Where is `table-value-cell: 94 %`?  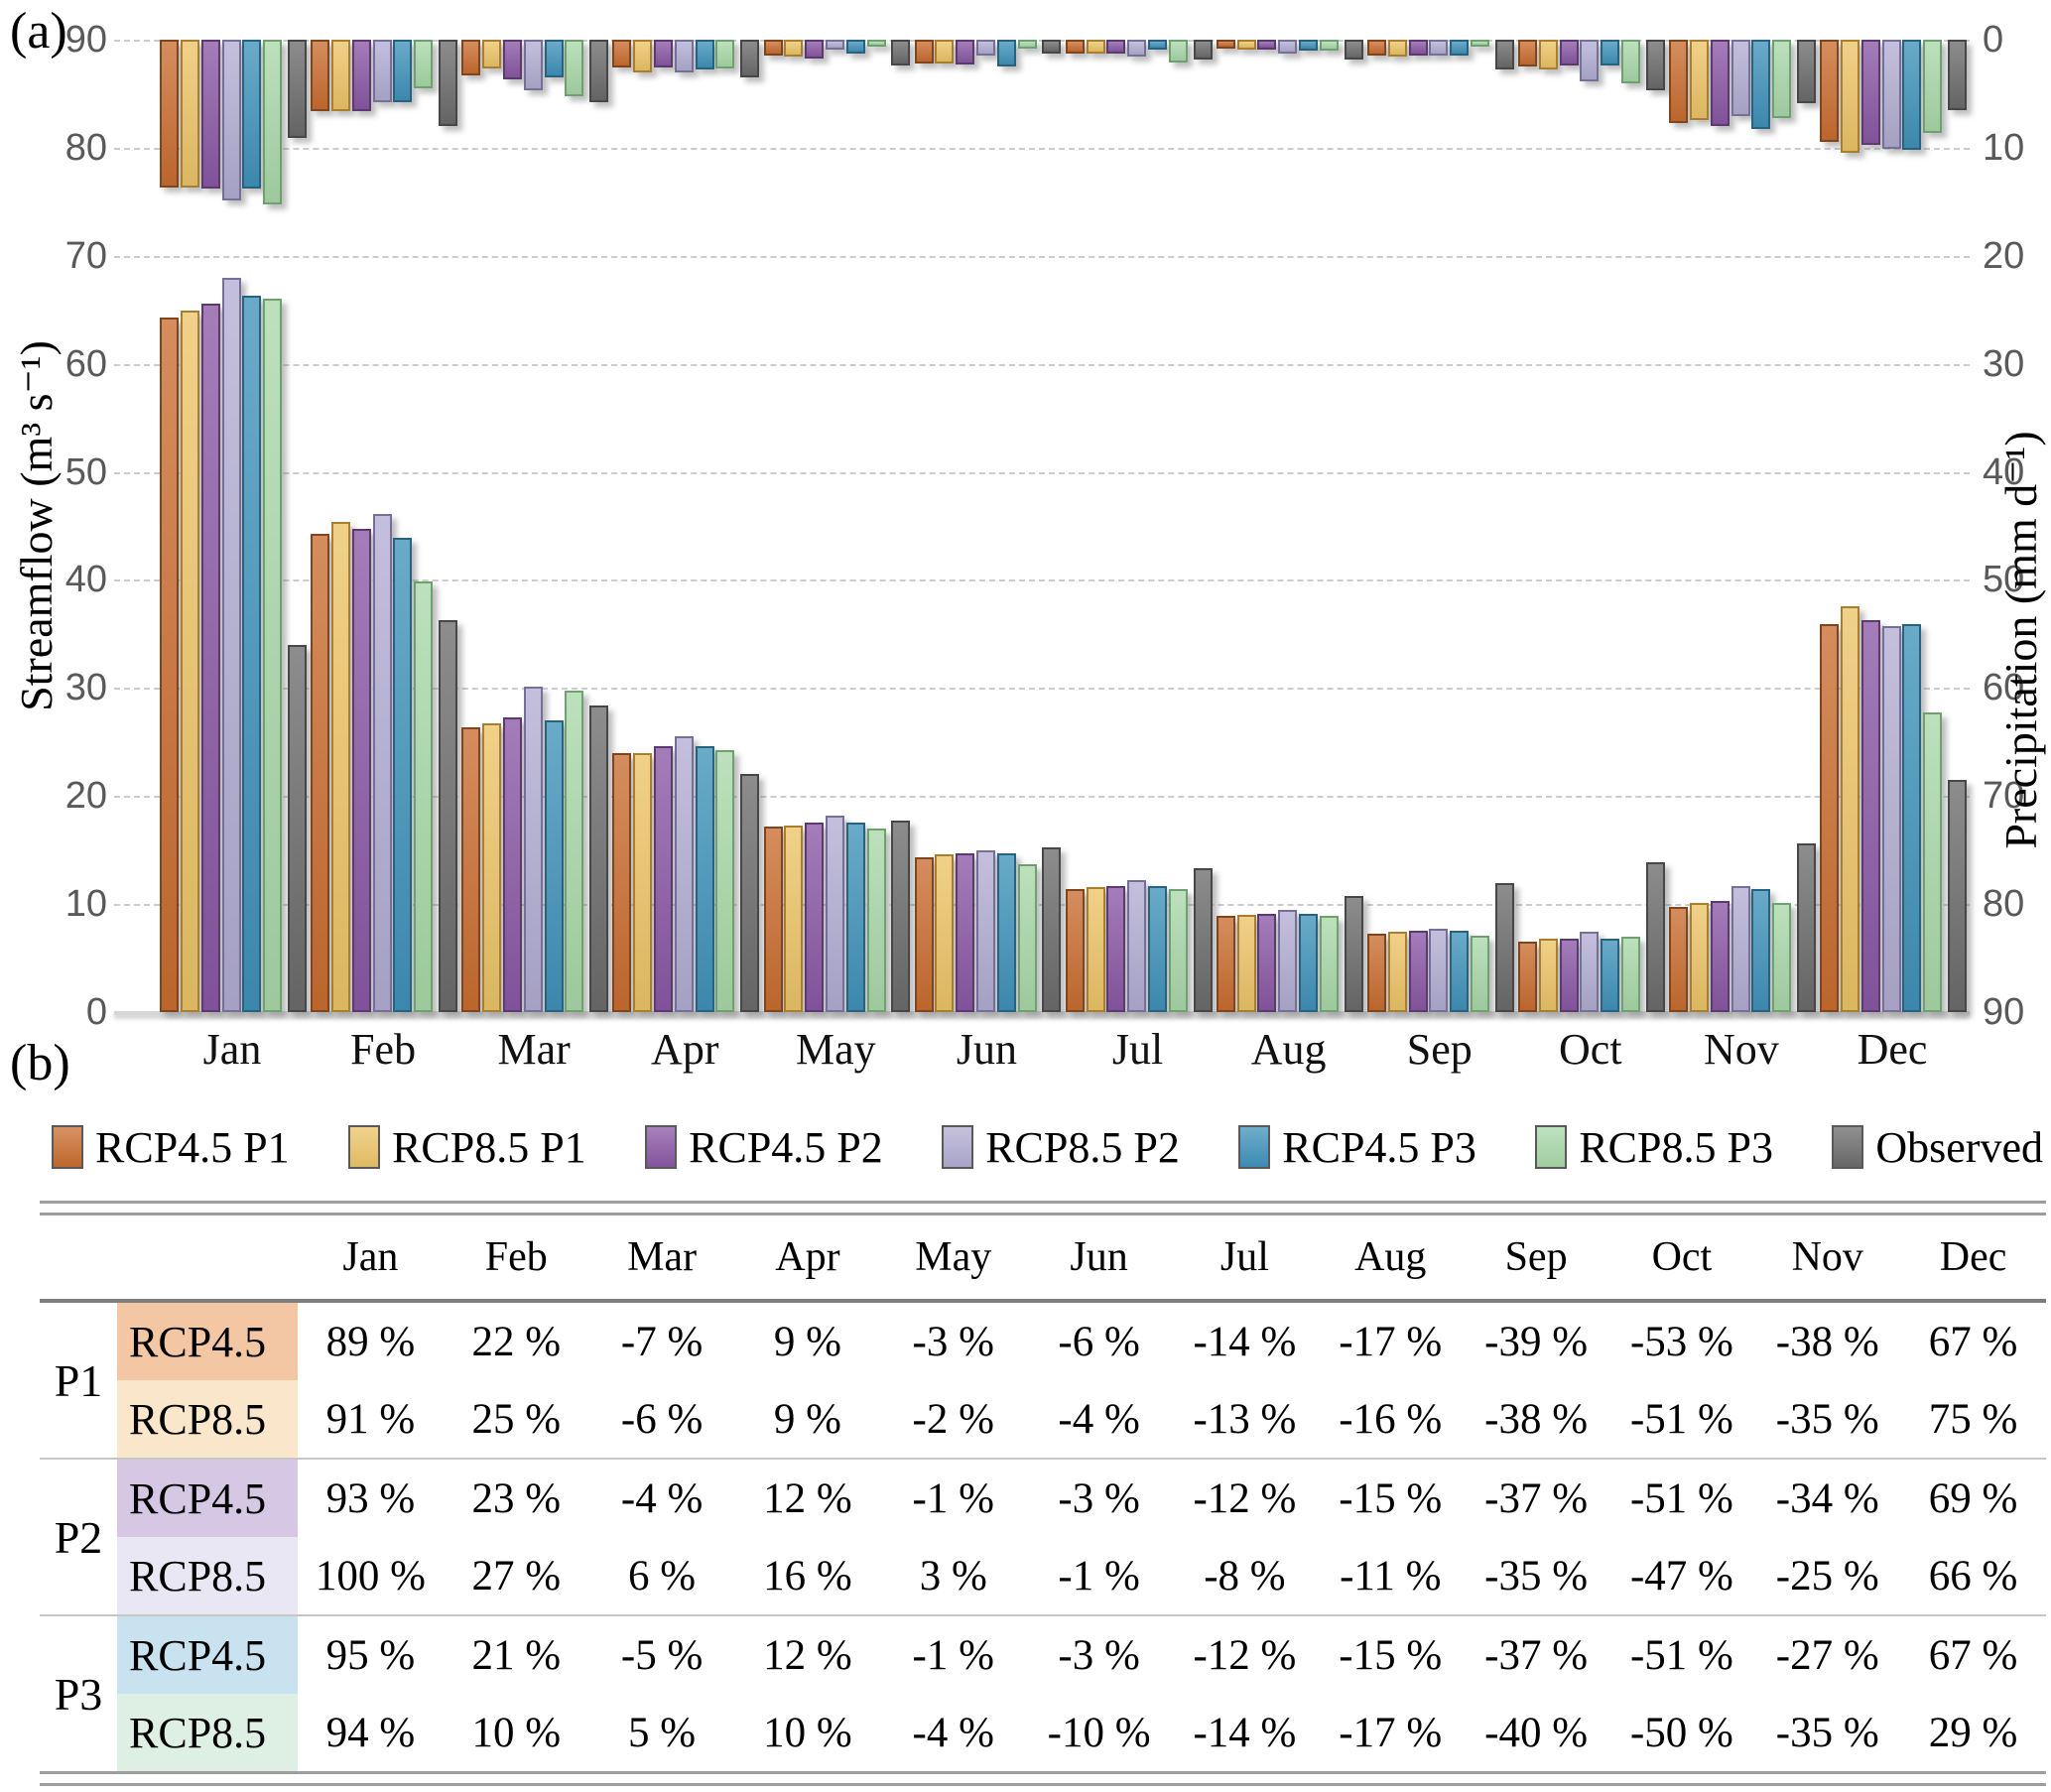 table-value-cell: 94 % is located at coordinates (370, 1732).